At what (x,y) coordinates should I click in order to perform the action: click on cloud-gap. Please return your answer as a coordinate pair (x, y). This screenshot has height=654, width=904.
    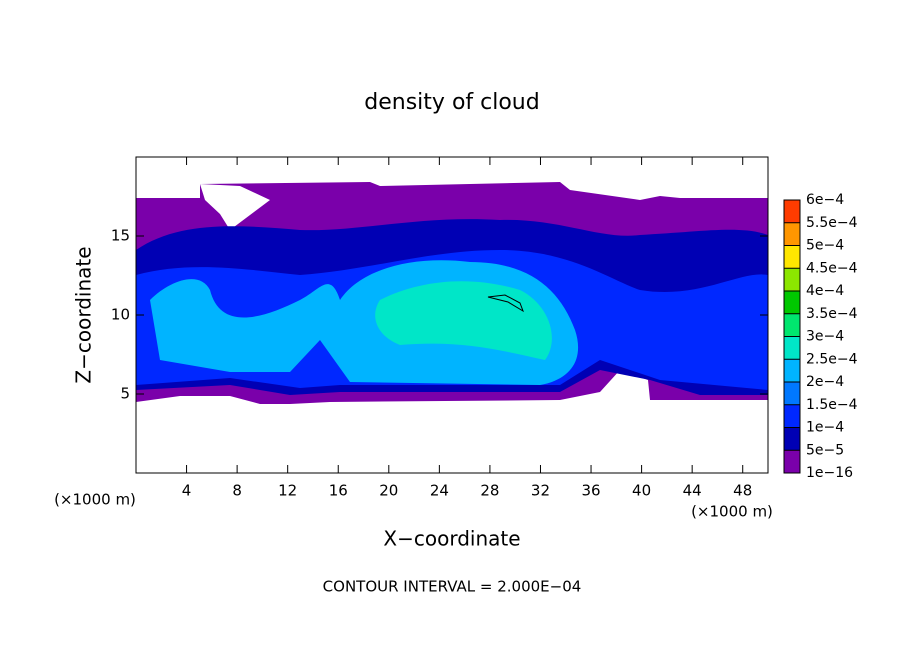
    Looking at the image, I should click on (235, 207).